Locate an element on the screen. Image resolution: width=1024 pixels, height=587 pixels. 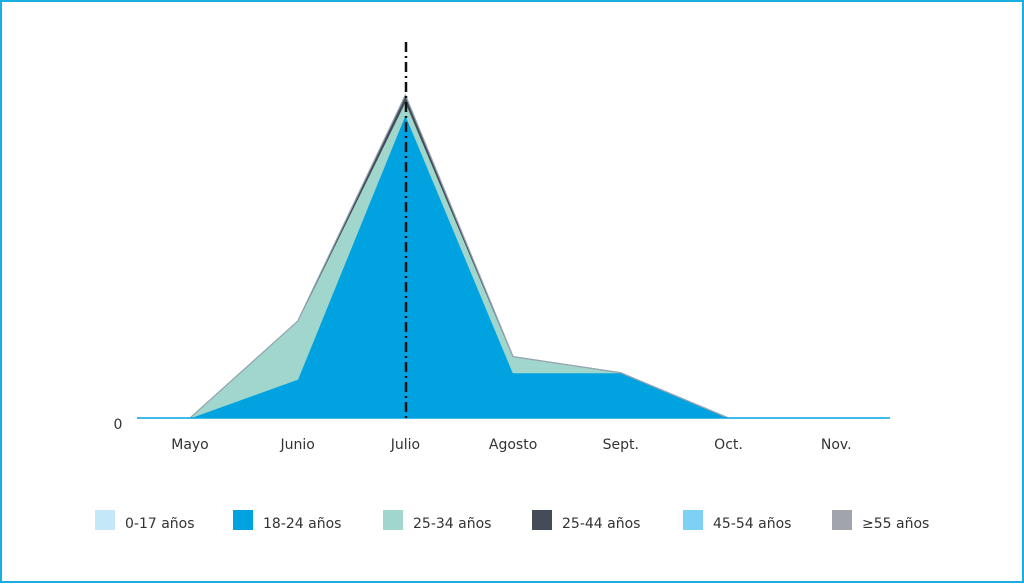
x-tick-label: Junio is located at coordinates (297, 445).